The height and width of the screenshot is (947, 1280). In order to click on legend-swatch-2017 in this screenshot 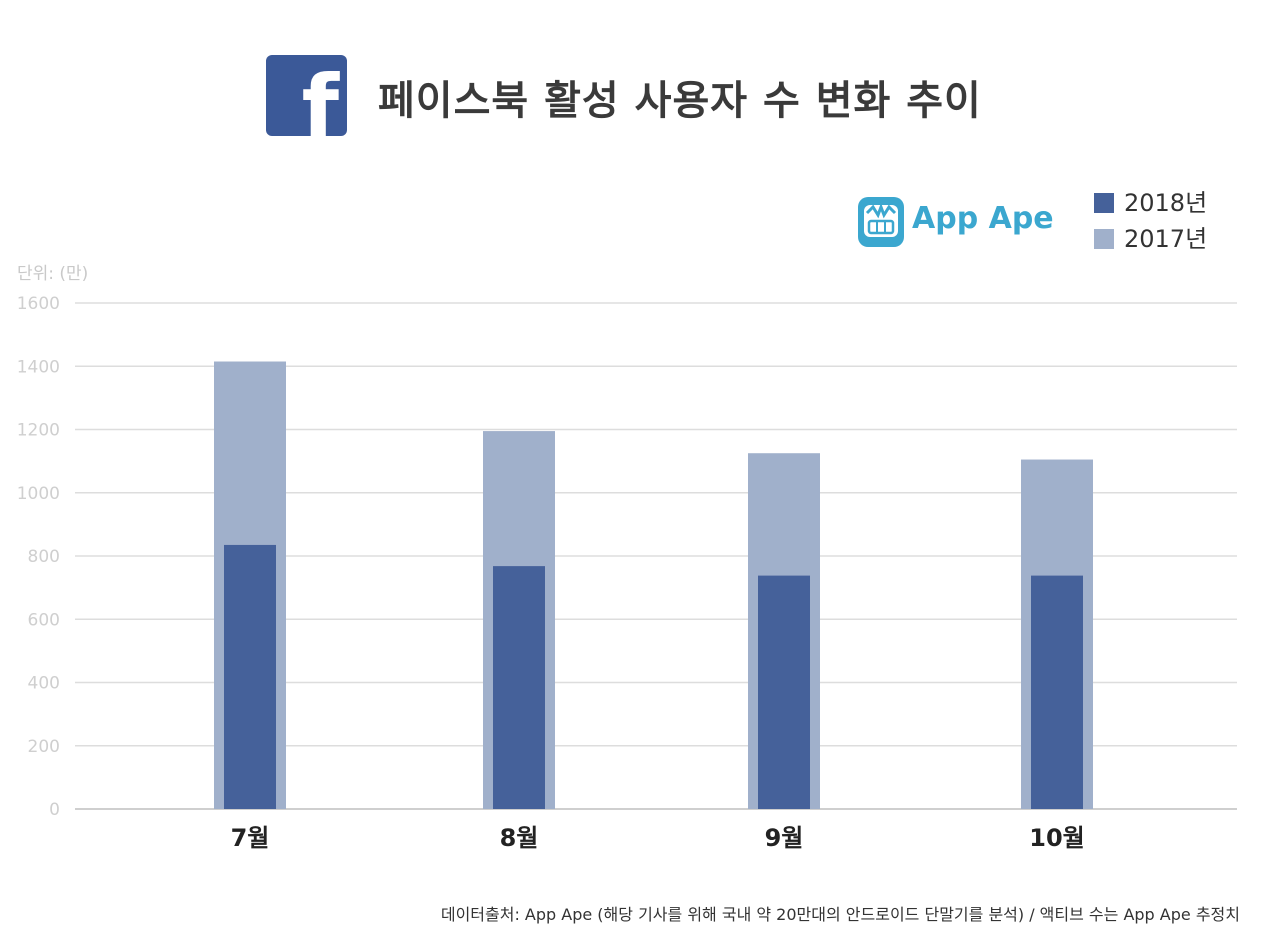, I will do `click(1104, 239)`.